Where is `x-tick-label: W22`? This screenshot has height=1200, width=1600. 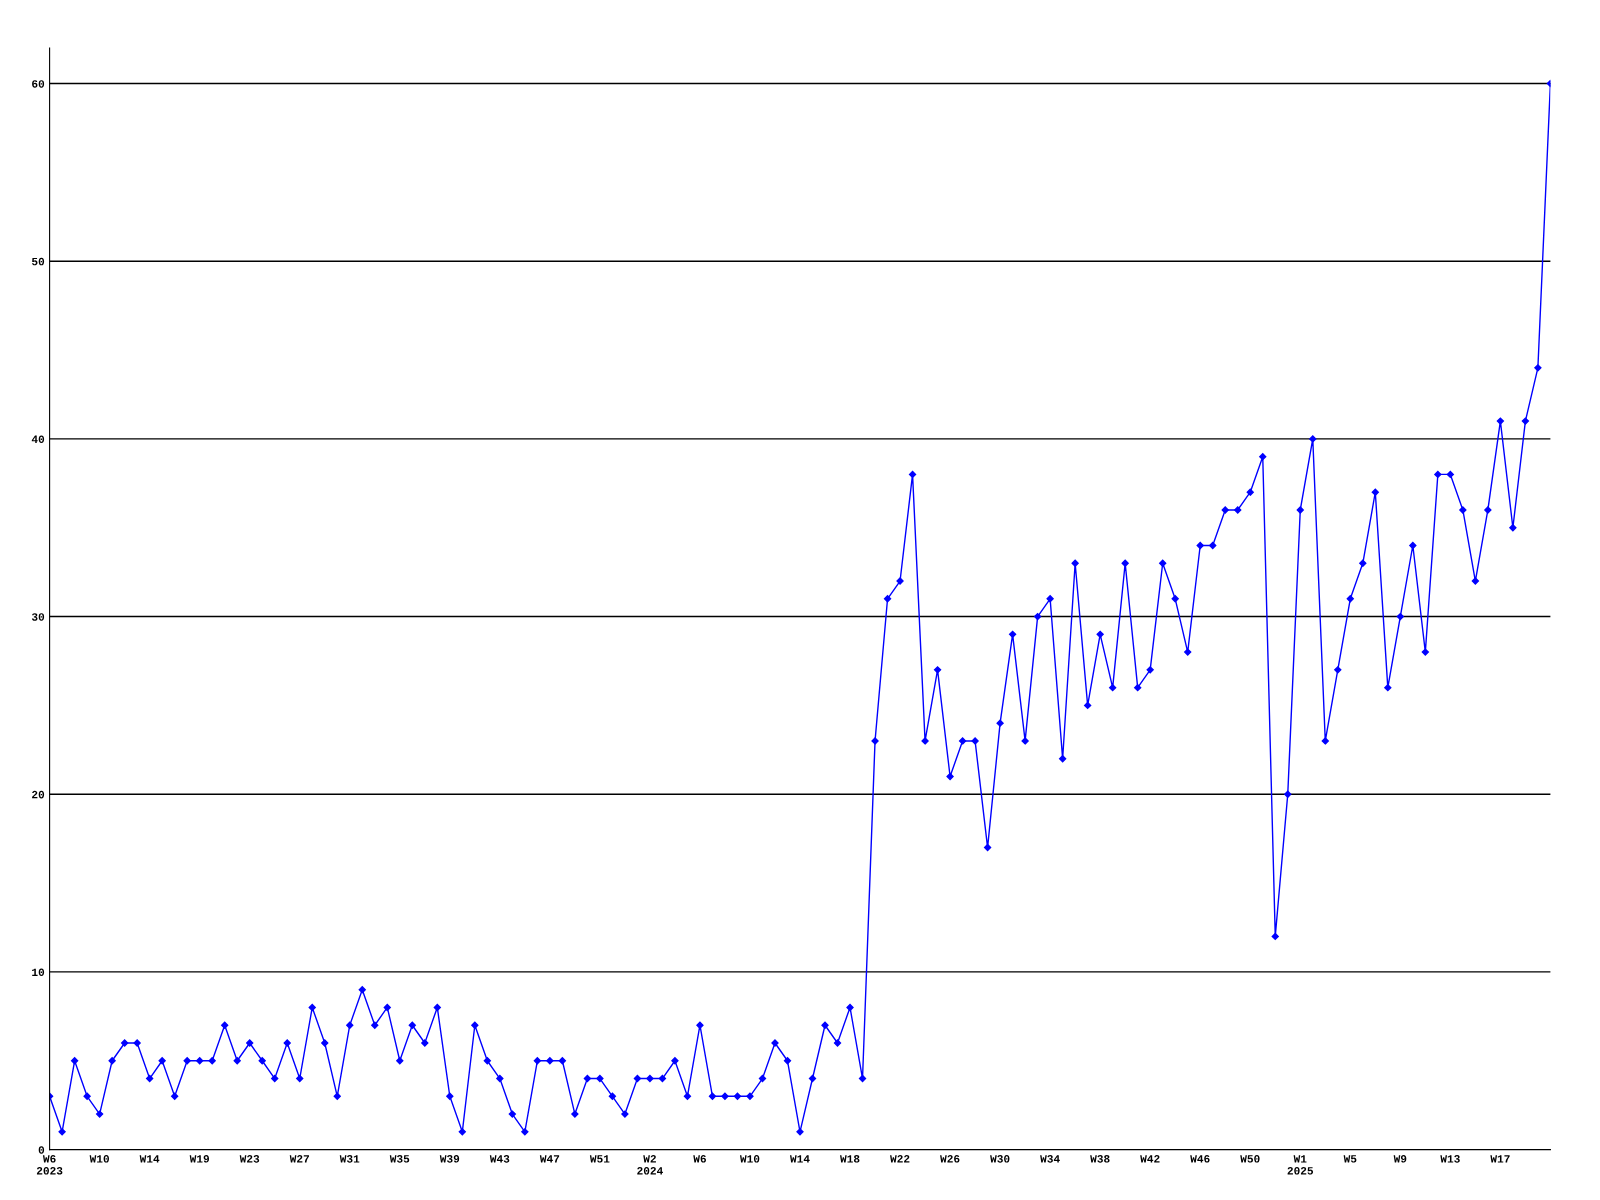
x-tick-label: W22 is located at coordinates (900, 1159).